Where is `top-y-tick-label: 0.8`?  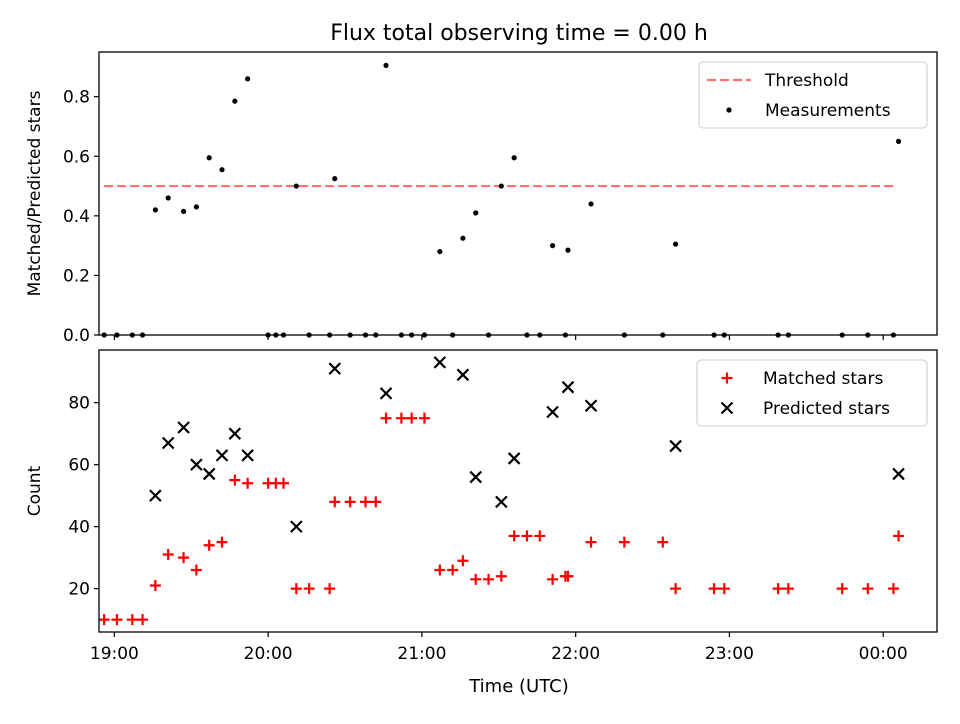 top-y-tick-label: 0.8 is located at coordinates (76, 98).